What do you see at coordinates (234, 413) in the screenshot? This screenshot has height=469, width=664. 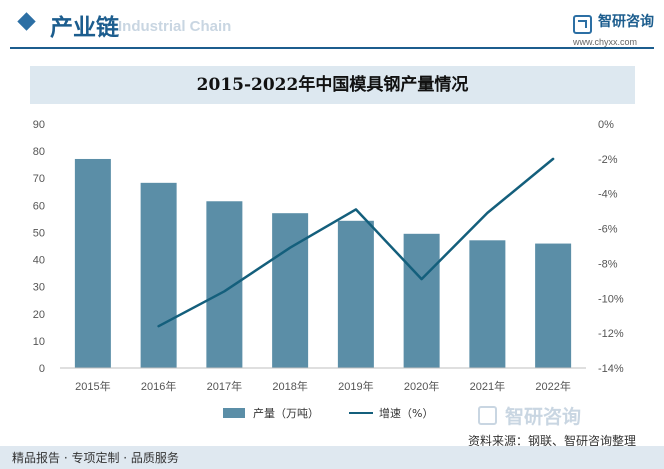 I see `legend-bar-swatch` at bounding box center [234, 413].